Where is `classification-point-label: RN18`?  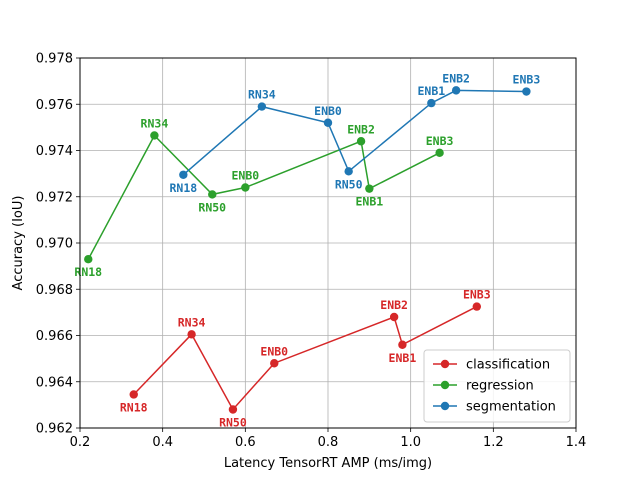
classification-point-label: RN18 is located at coordinates (134, 407).